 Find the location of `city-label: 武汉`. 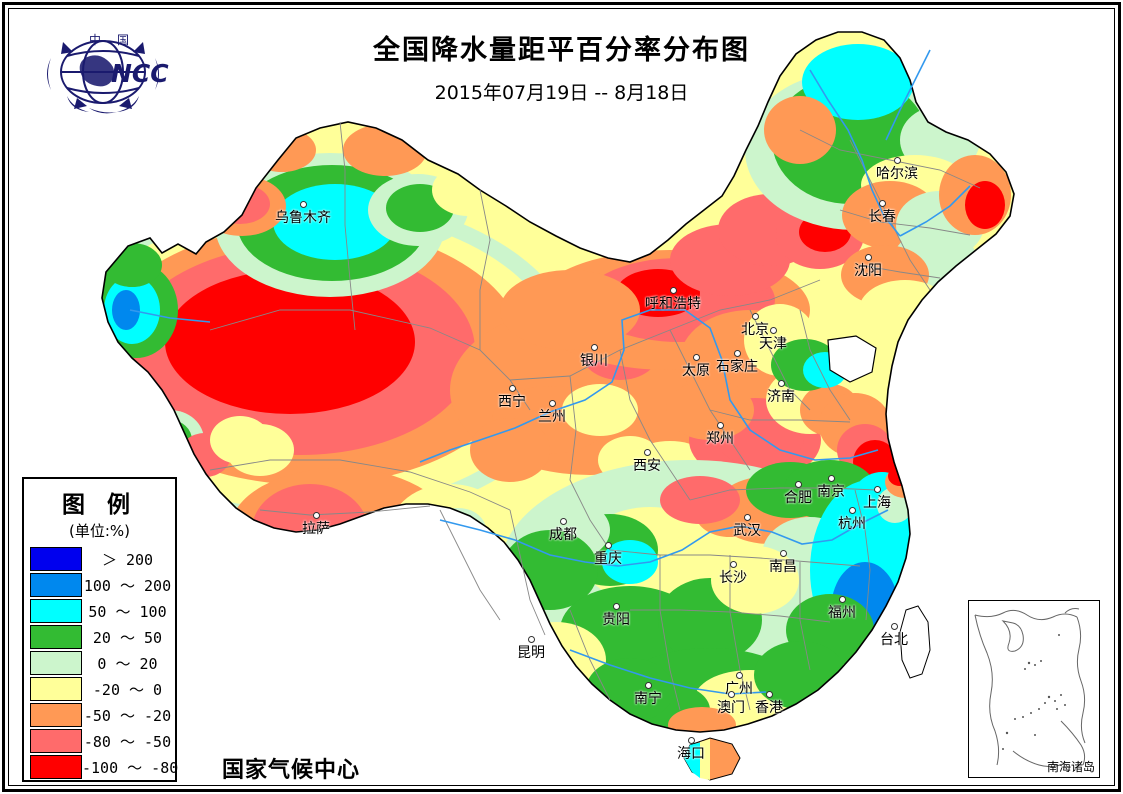

city-label: 武汉 is located at coordinates (747, 527).